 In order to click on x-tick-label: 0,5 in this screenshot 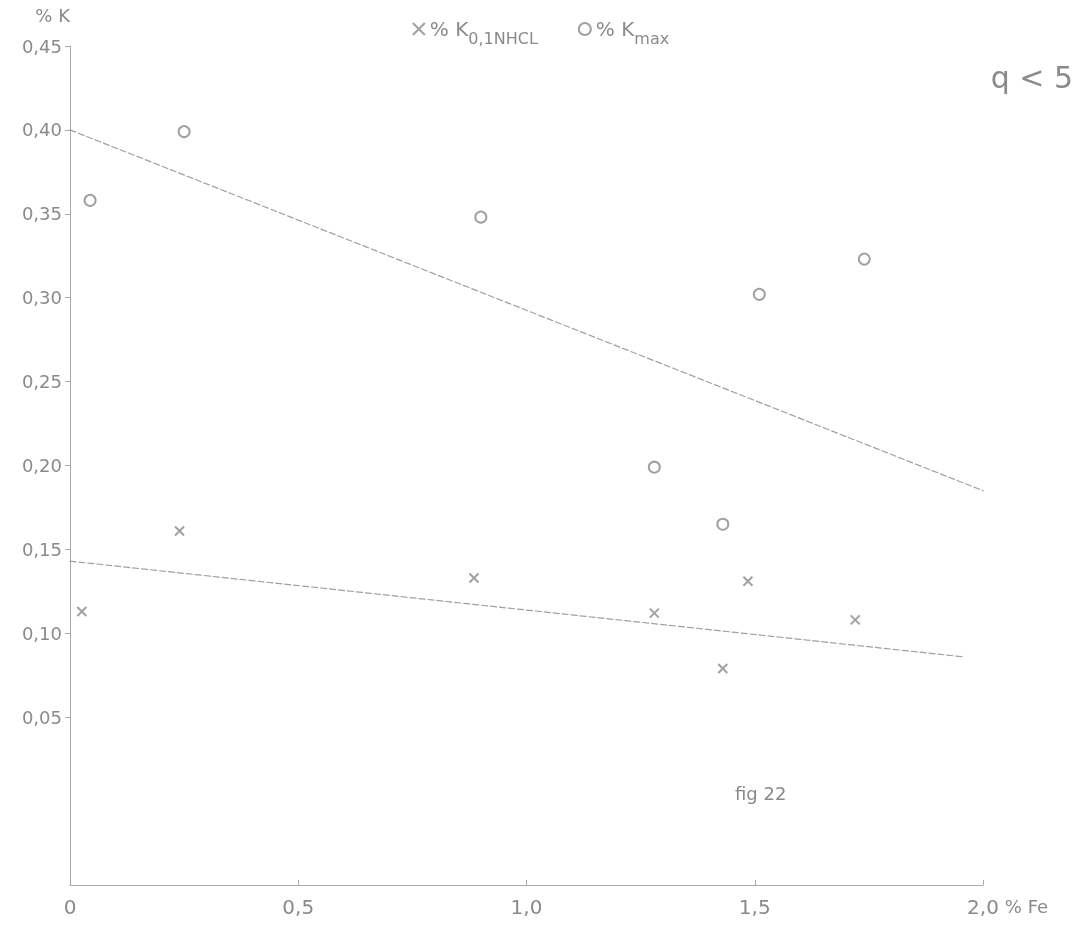, I will do `click(298, 907)`.